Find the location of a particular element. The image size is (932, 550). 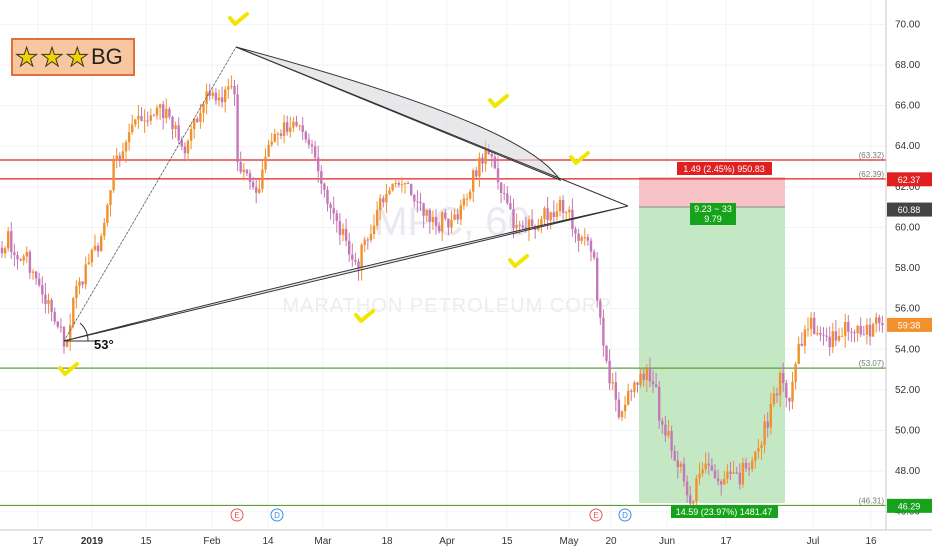

target-label-box is located at coordinates (724, 511).